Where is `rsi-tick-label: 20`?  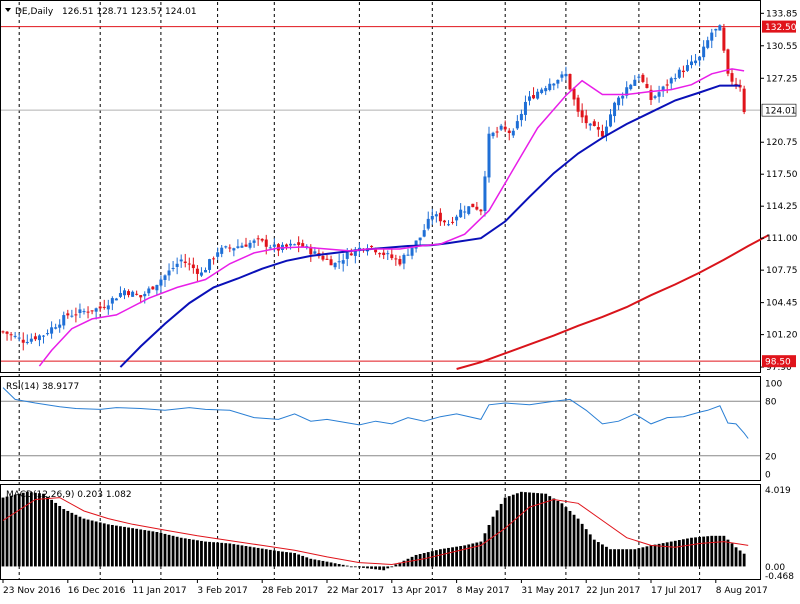 rsi-tick-label: 20 is located at coordinates (771, 457).